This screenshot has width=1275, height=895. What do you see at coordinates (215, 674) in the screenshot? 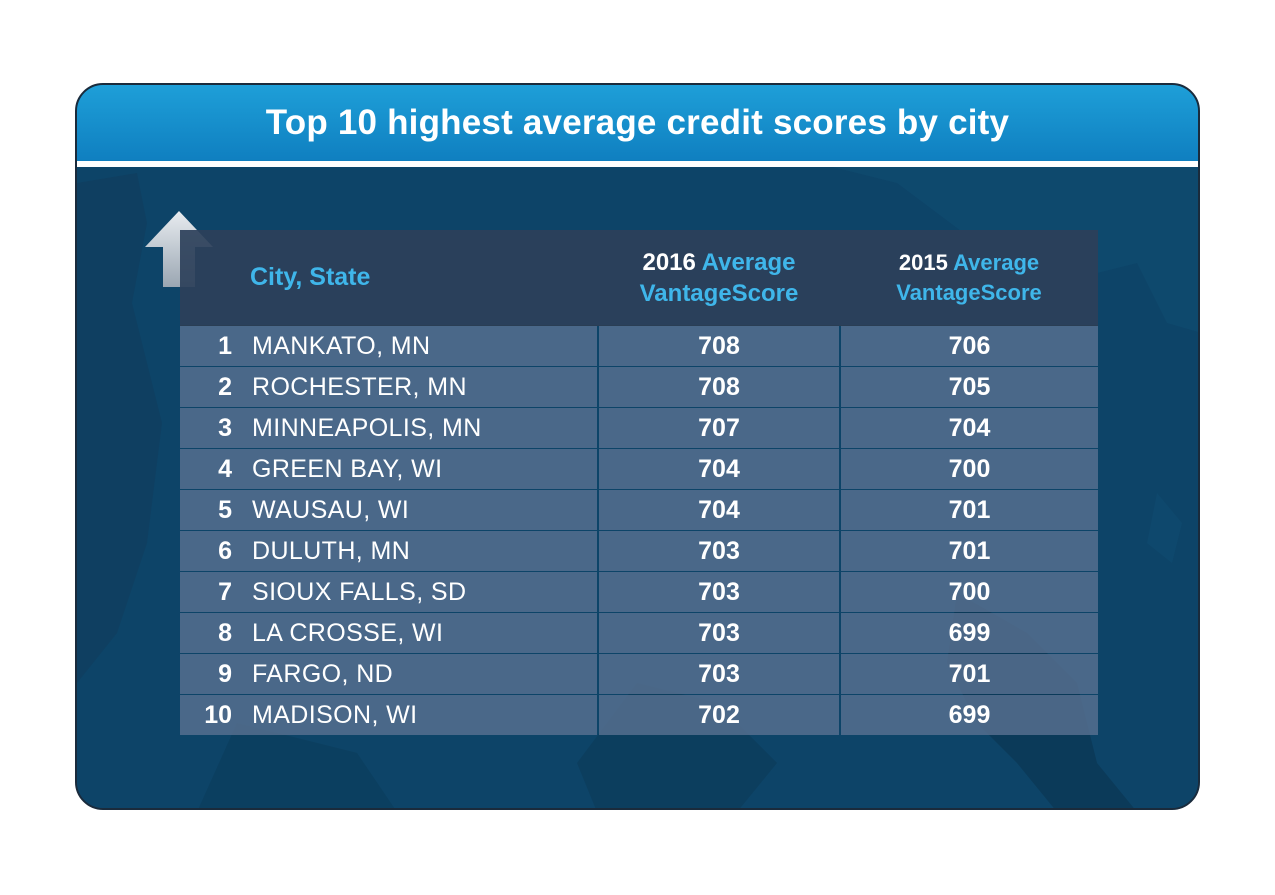
I see `rank-cell: 9` at bounding box center [215, 674].